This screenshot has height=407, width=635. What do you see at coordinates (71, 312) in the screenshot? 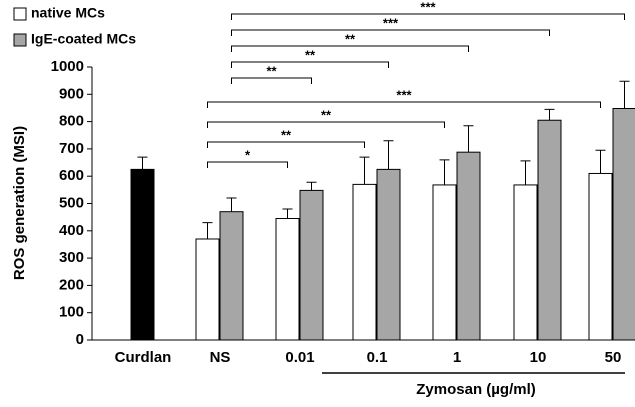
I see `y-tick-label: 100` at bounding box center [71, 312].